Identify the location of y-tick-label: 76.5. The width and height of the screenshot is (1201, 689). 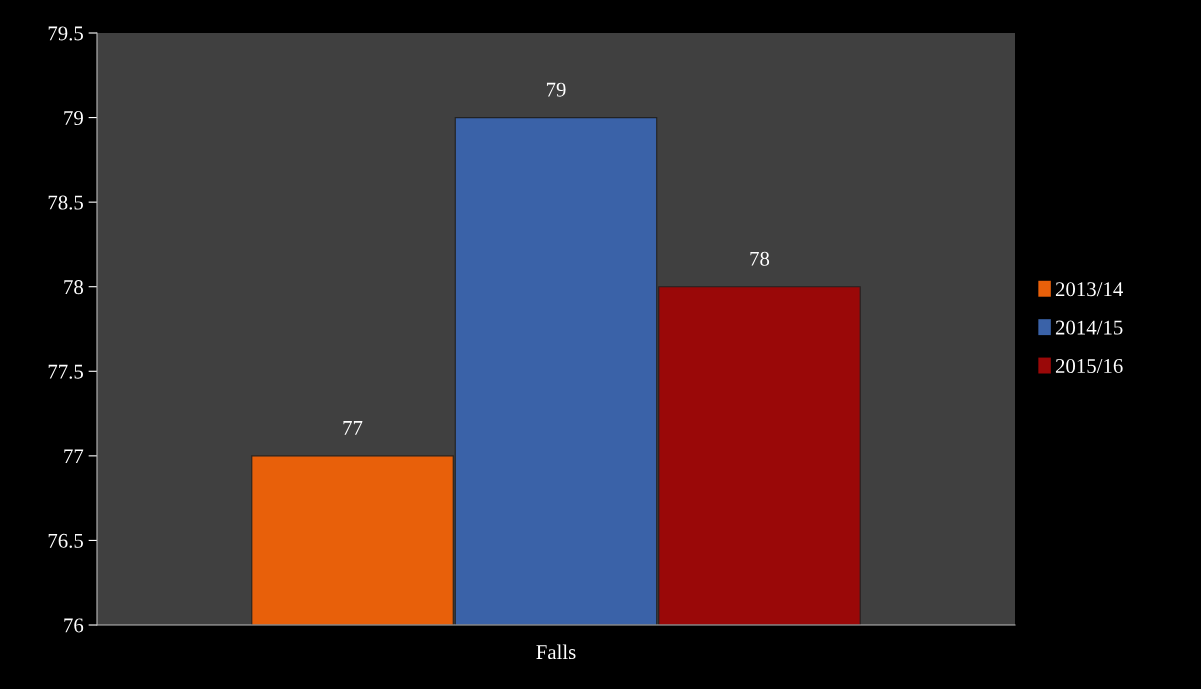
(65, 540).